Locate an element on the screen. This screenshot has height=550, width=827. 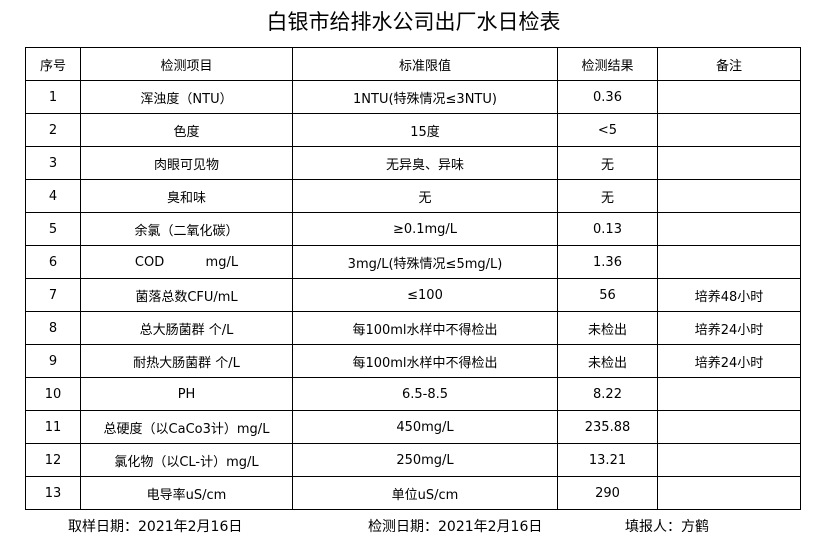
data-row: 10 PH 6.5-8.5 8.22 is located at coordinates (413, 394).